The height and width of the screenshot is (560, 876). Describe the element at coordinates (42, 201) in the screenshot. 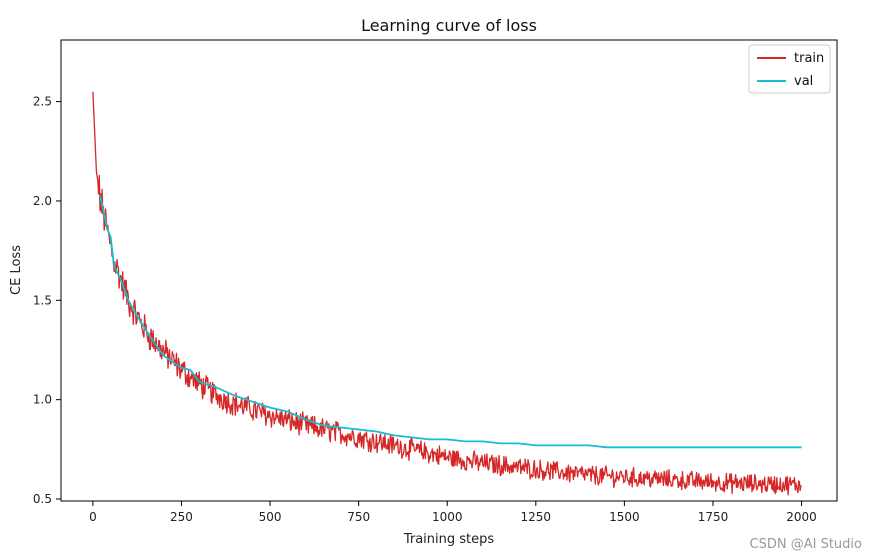

I see `y-tick-label: 2.0` at that location.